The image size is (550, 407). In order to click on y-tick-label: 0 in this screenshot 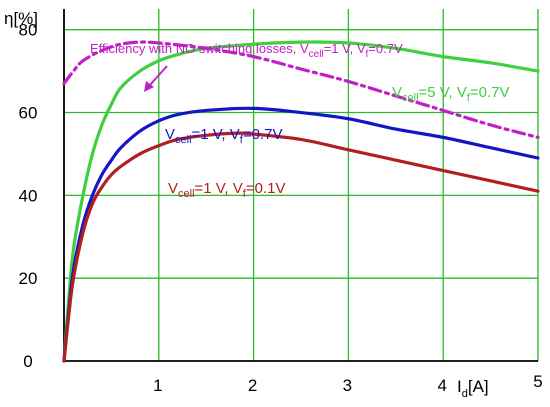, I will do `click(27, 361)`.